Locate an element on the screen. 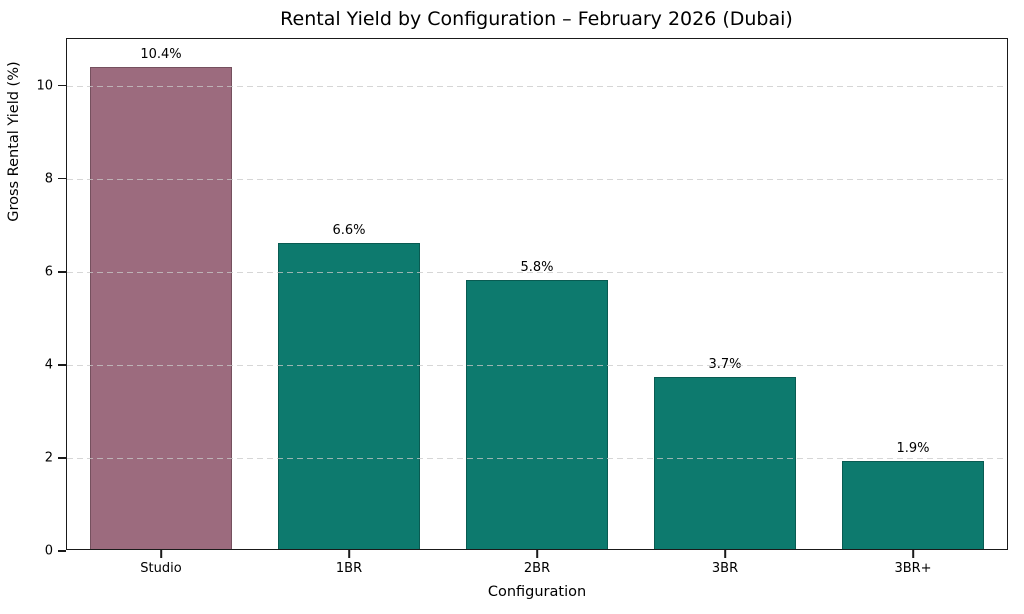  y-tick-label-6: 6 is located at coordinates (48, 272).